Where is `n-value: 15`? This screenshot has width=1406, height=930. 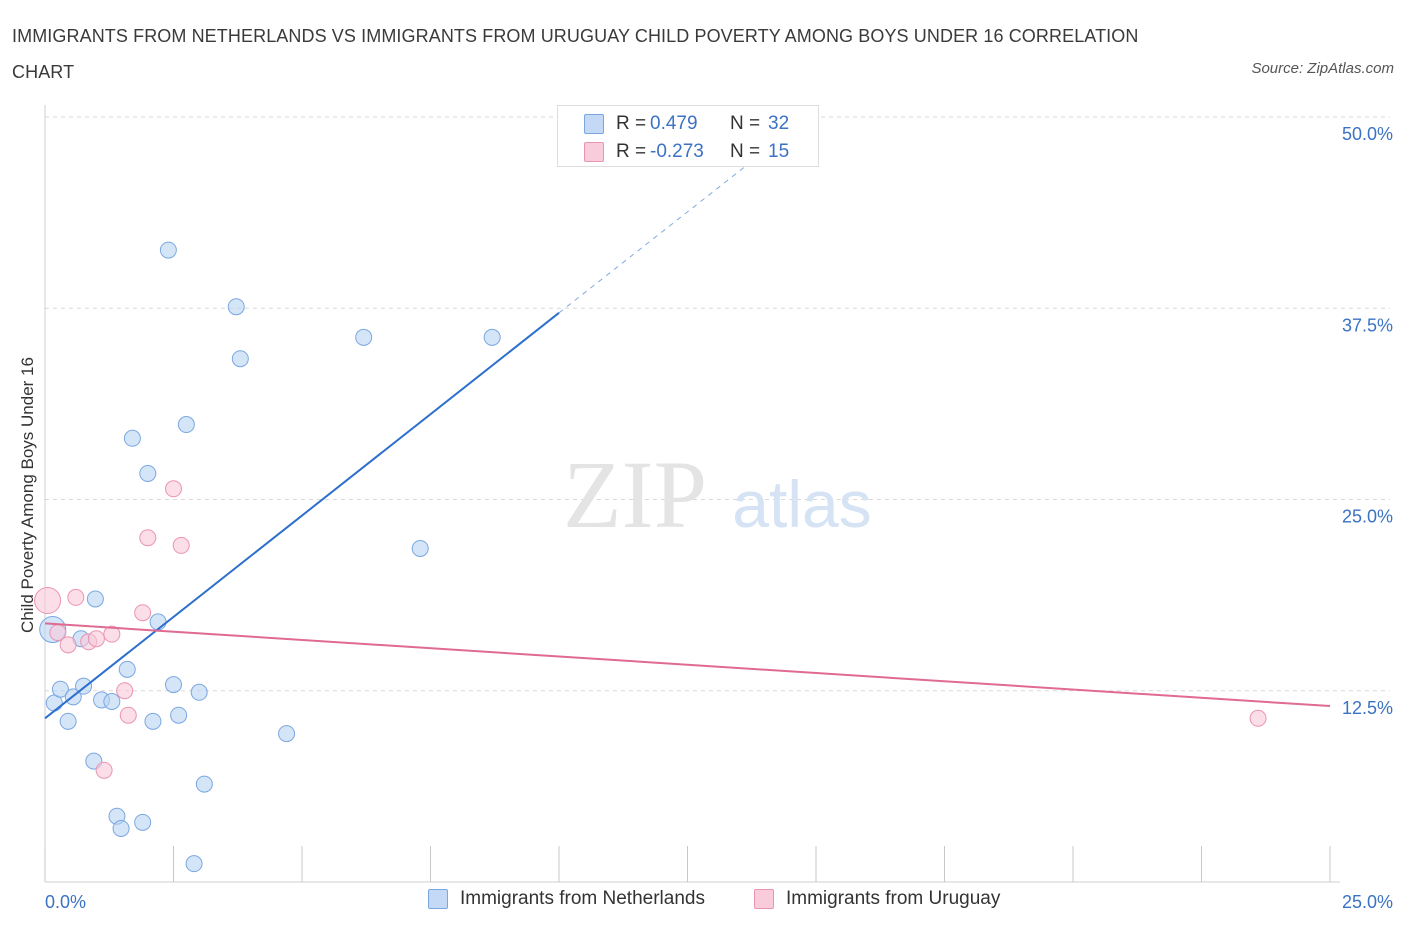
n-value: 15 is located at coordinates (779, 151).